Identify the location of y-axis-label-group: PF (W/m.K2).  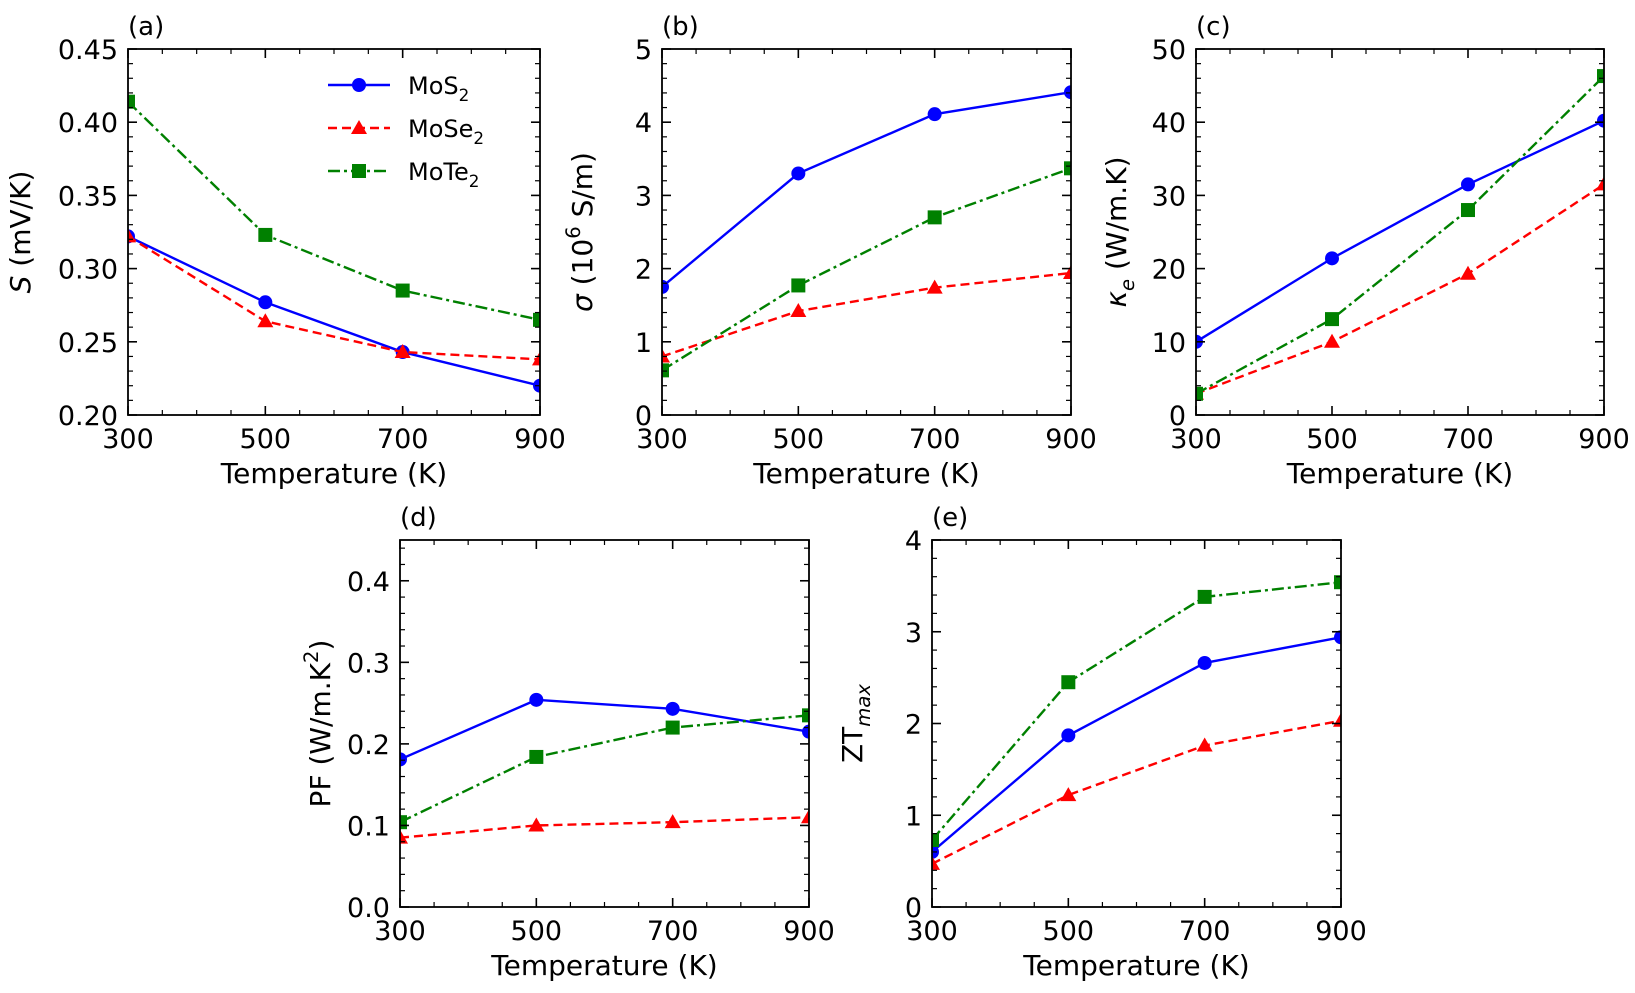
(318, 724).